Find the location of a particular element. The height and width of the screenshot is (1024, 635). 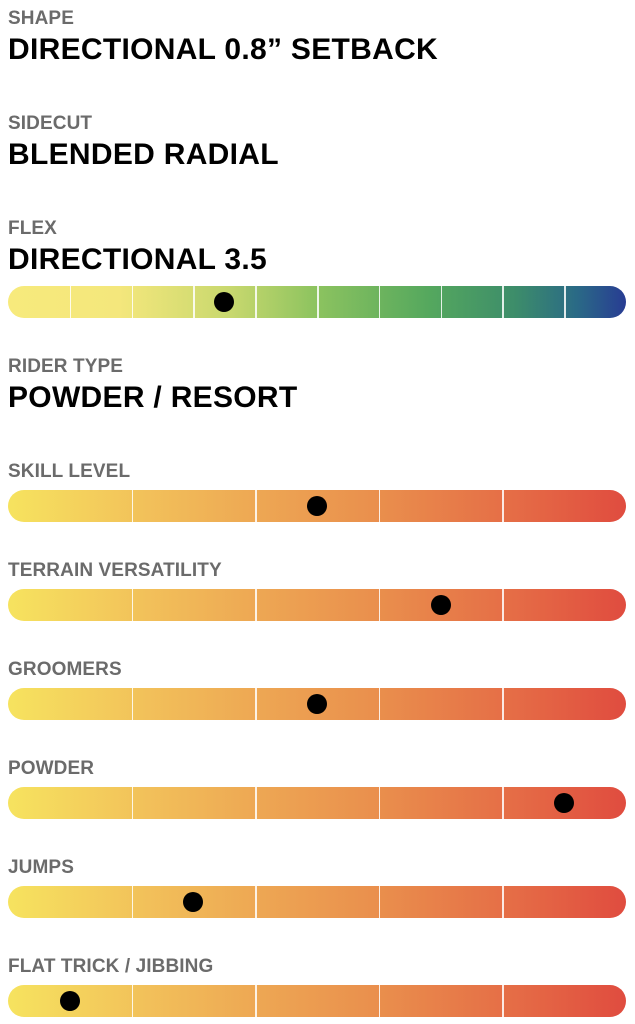

flex-scale-bar is located at coordinates (317, 302).